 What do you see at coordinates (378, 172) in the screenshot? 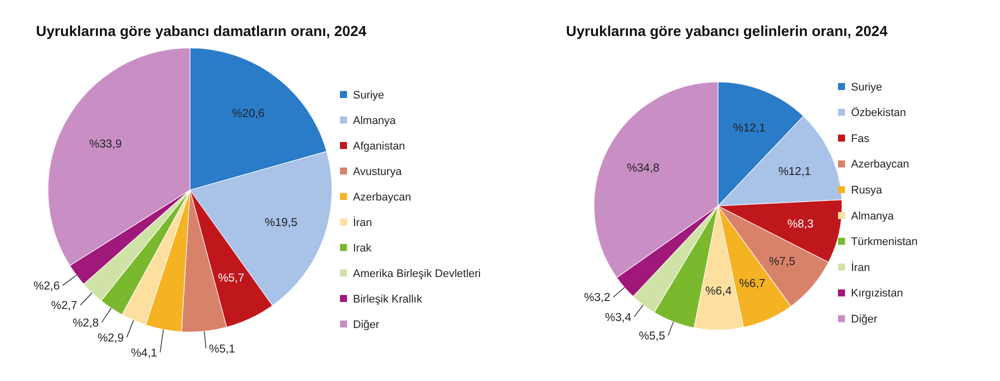
I see `legend-label: Avusturya` at bounding box center [378, 172].